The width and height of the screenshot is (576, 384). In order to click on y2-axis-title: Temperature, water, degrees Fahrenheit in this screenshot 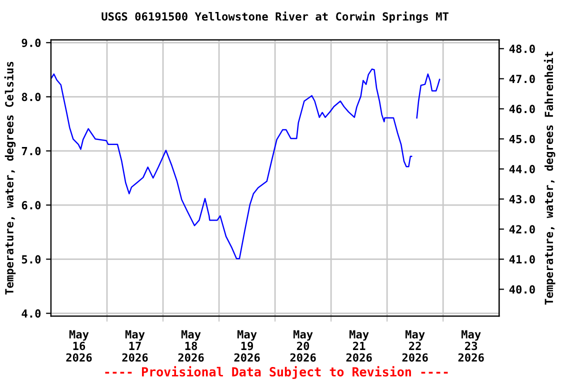, I will do `click(550, 178)`.